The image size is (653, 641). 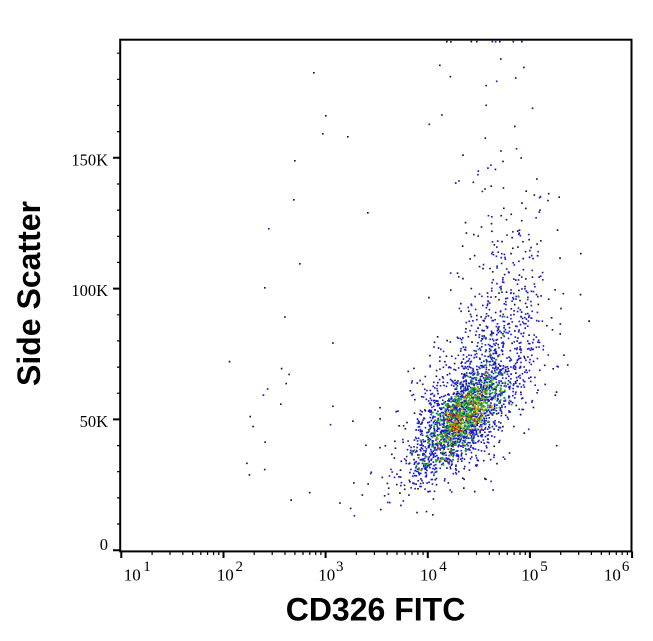 I want to click on svg-text: 100K, so click(x=89, y=290).